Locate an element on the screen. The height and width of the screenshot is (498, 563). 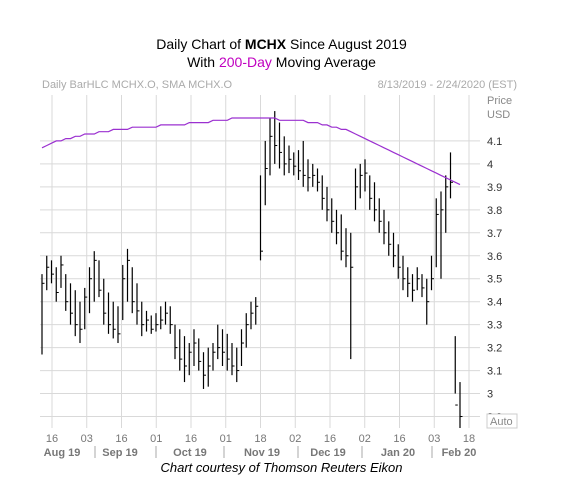
y-tick-label: 3.1 is located at coordinates (494, 372).